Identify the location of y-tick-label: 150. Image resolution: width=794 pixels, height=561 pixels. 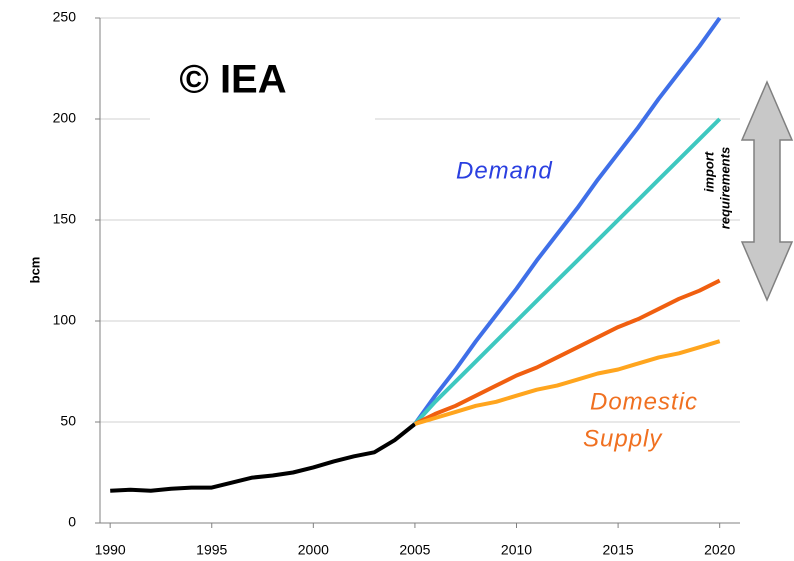
(65, 219).